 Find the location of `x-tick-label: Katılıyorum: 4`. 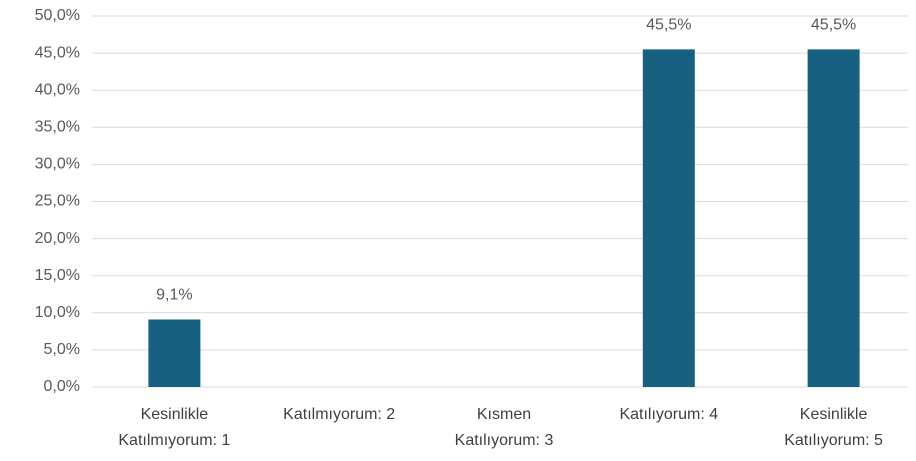

x-tick-label: Katılıyorum: 4 is located at coordinates (669, 414).